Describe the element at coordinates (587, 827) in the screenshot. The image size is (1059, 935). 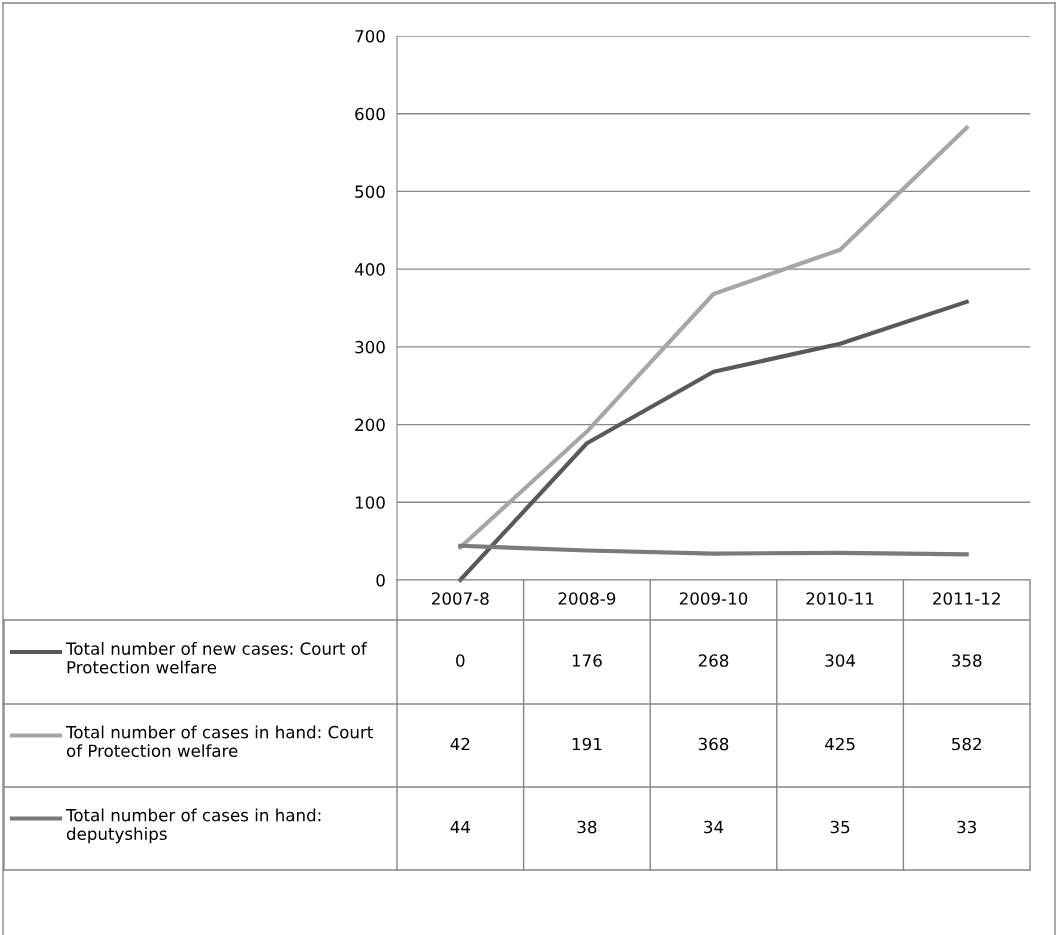
I see `data-label: 38` at that location.